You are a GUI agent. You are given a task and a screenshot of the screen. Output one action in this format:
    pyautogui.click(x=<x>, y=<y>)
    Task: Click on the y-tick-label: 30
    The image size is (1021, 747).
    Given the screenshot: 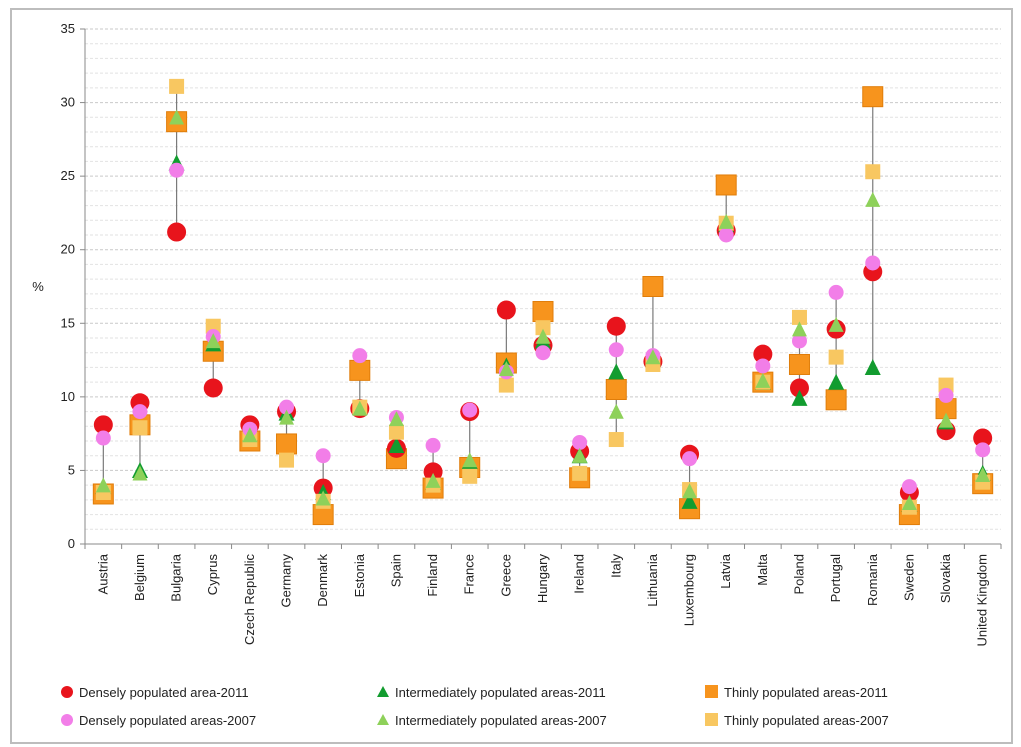 What is the action you would take?
    pyautogui.click(x=68, y=102)
    